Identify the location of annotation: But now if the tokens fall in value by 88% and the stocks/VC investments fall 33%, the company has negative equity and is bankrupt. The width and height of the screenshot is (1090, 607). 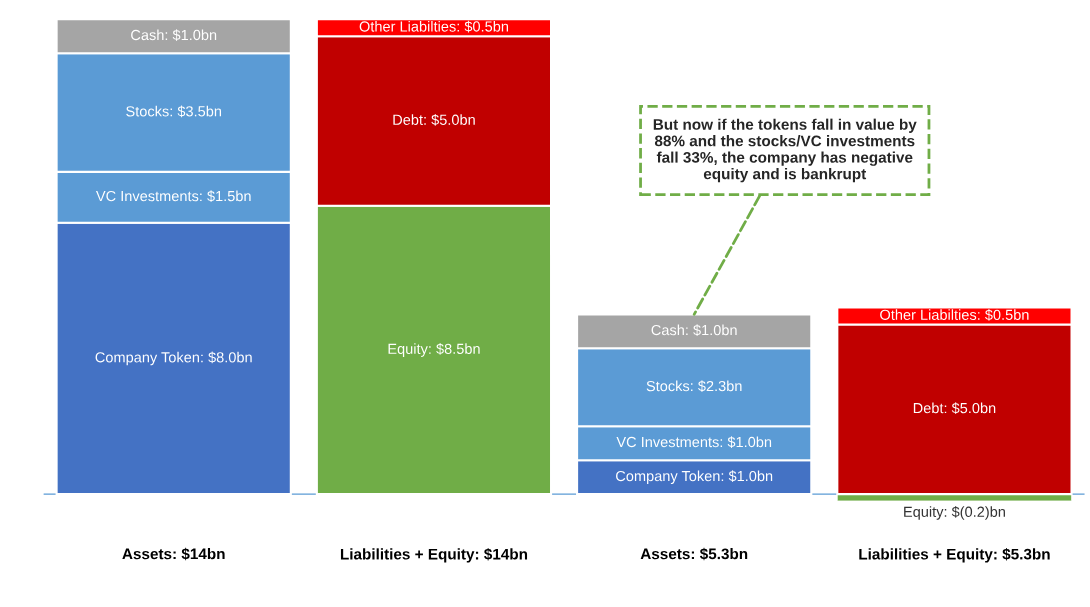
(785, 150).